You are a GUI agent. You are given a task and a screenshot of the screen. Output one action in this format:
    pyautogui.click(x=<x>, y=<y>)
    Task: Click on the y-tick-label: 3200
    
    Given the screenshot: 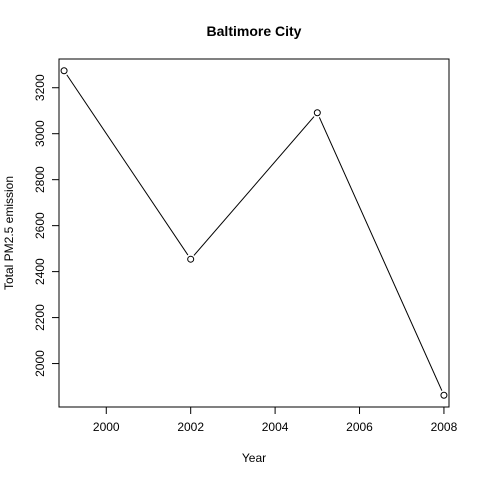 What is the action you would take?
    pyautogui.click(x=40, y=87)
    